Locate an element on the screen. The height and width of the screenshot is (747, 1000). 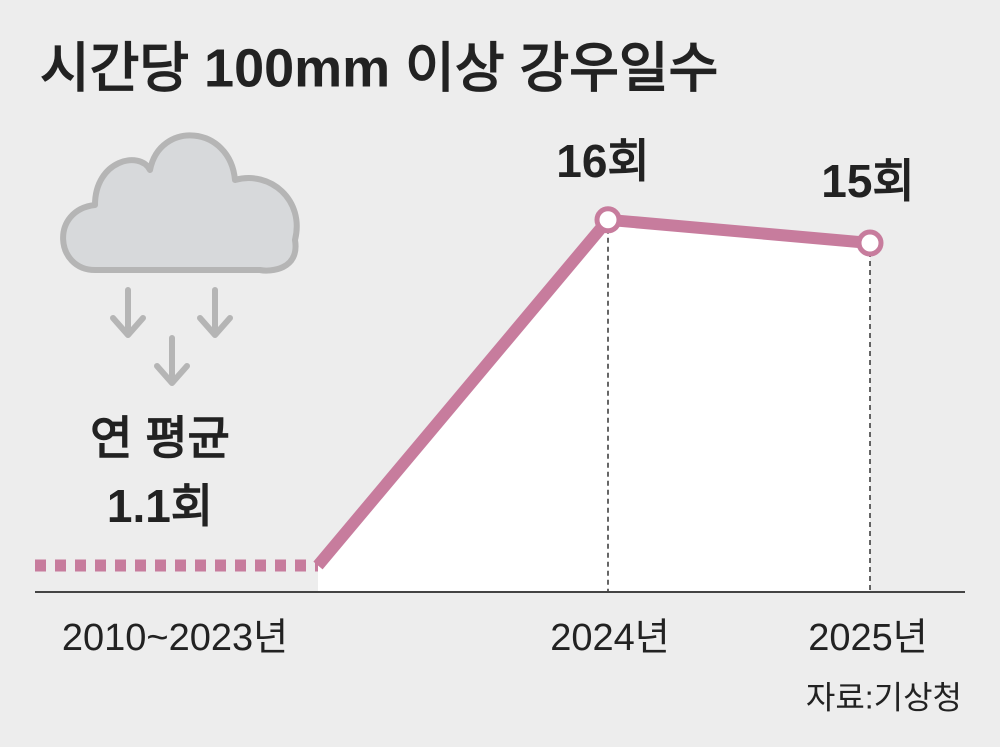
chart-title: 시간당 100mm 이상 강우일수 is located at coordinates (379, 68).